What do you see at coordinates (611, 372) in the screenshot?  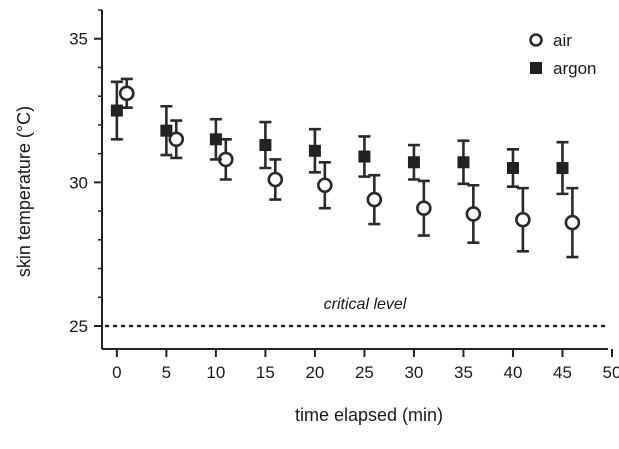 I see `x-tick-label-50: 50` at bounding box center [611, 372].